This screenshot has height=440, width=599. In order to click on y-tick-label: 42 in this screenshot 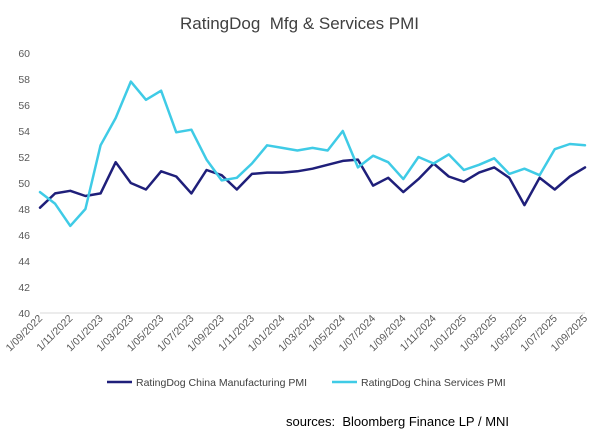, I will do `click(24, 288)`.